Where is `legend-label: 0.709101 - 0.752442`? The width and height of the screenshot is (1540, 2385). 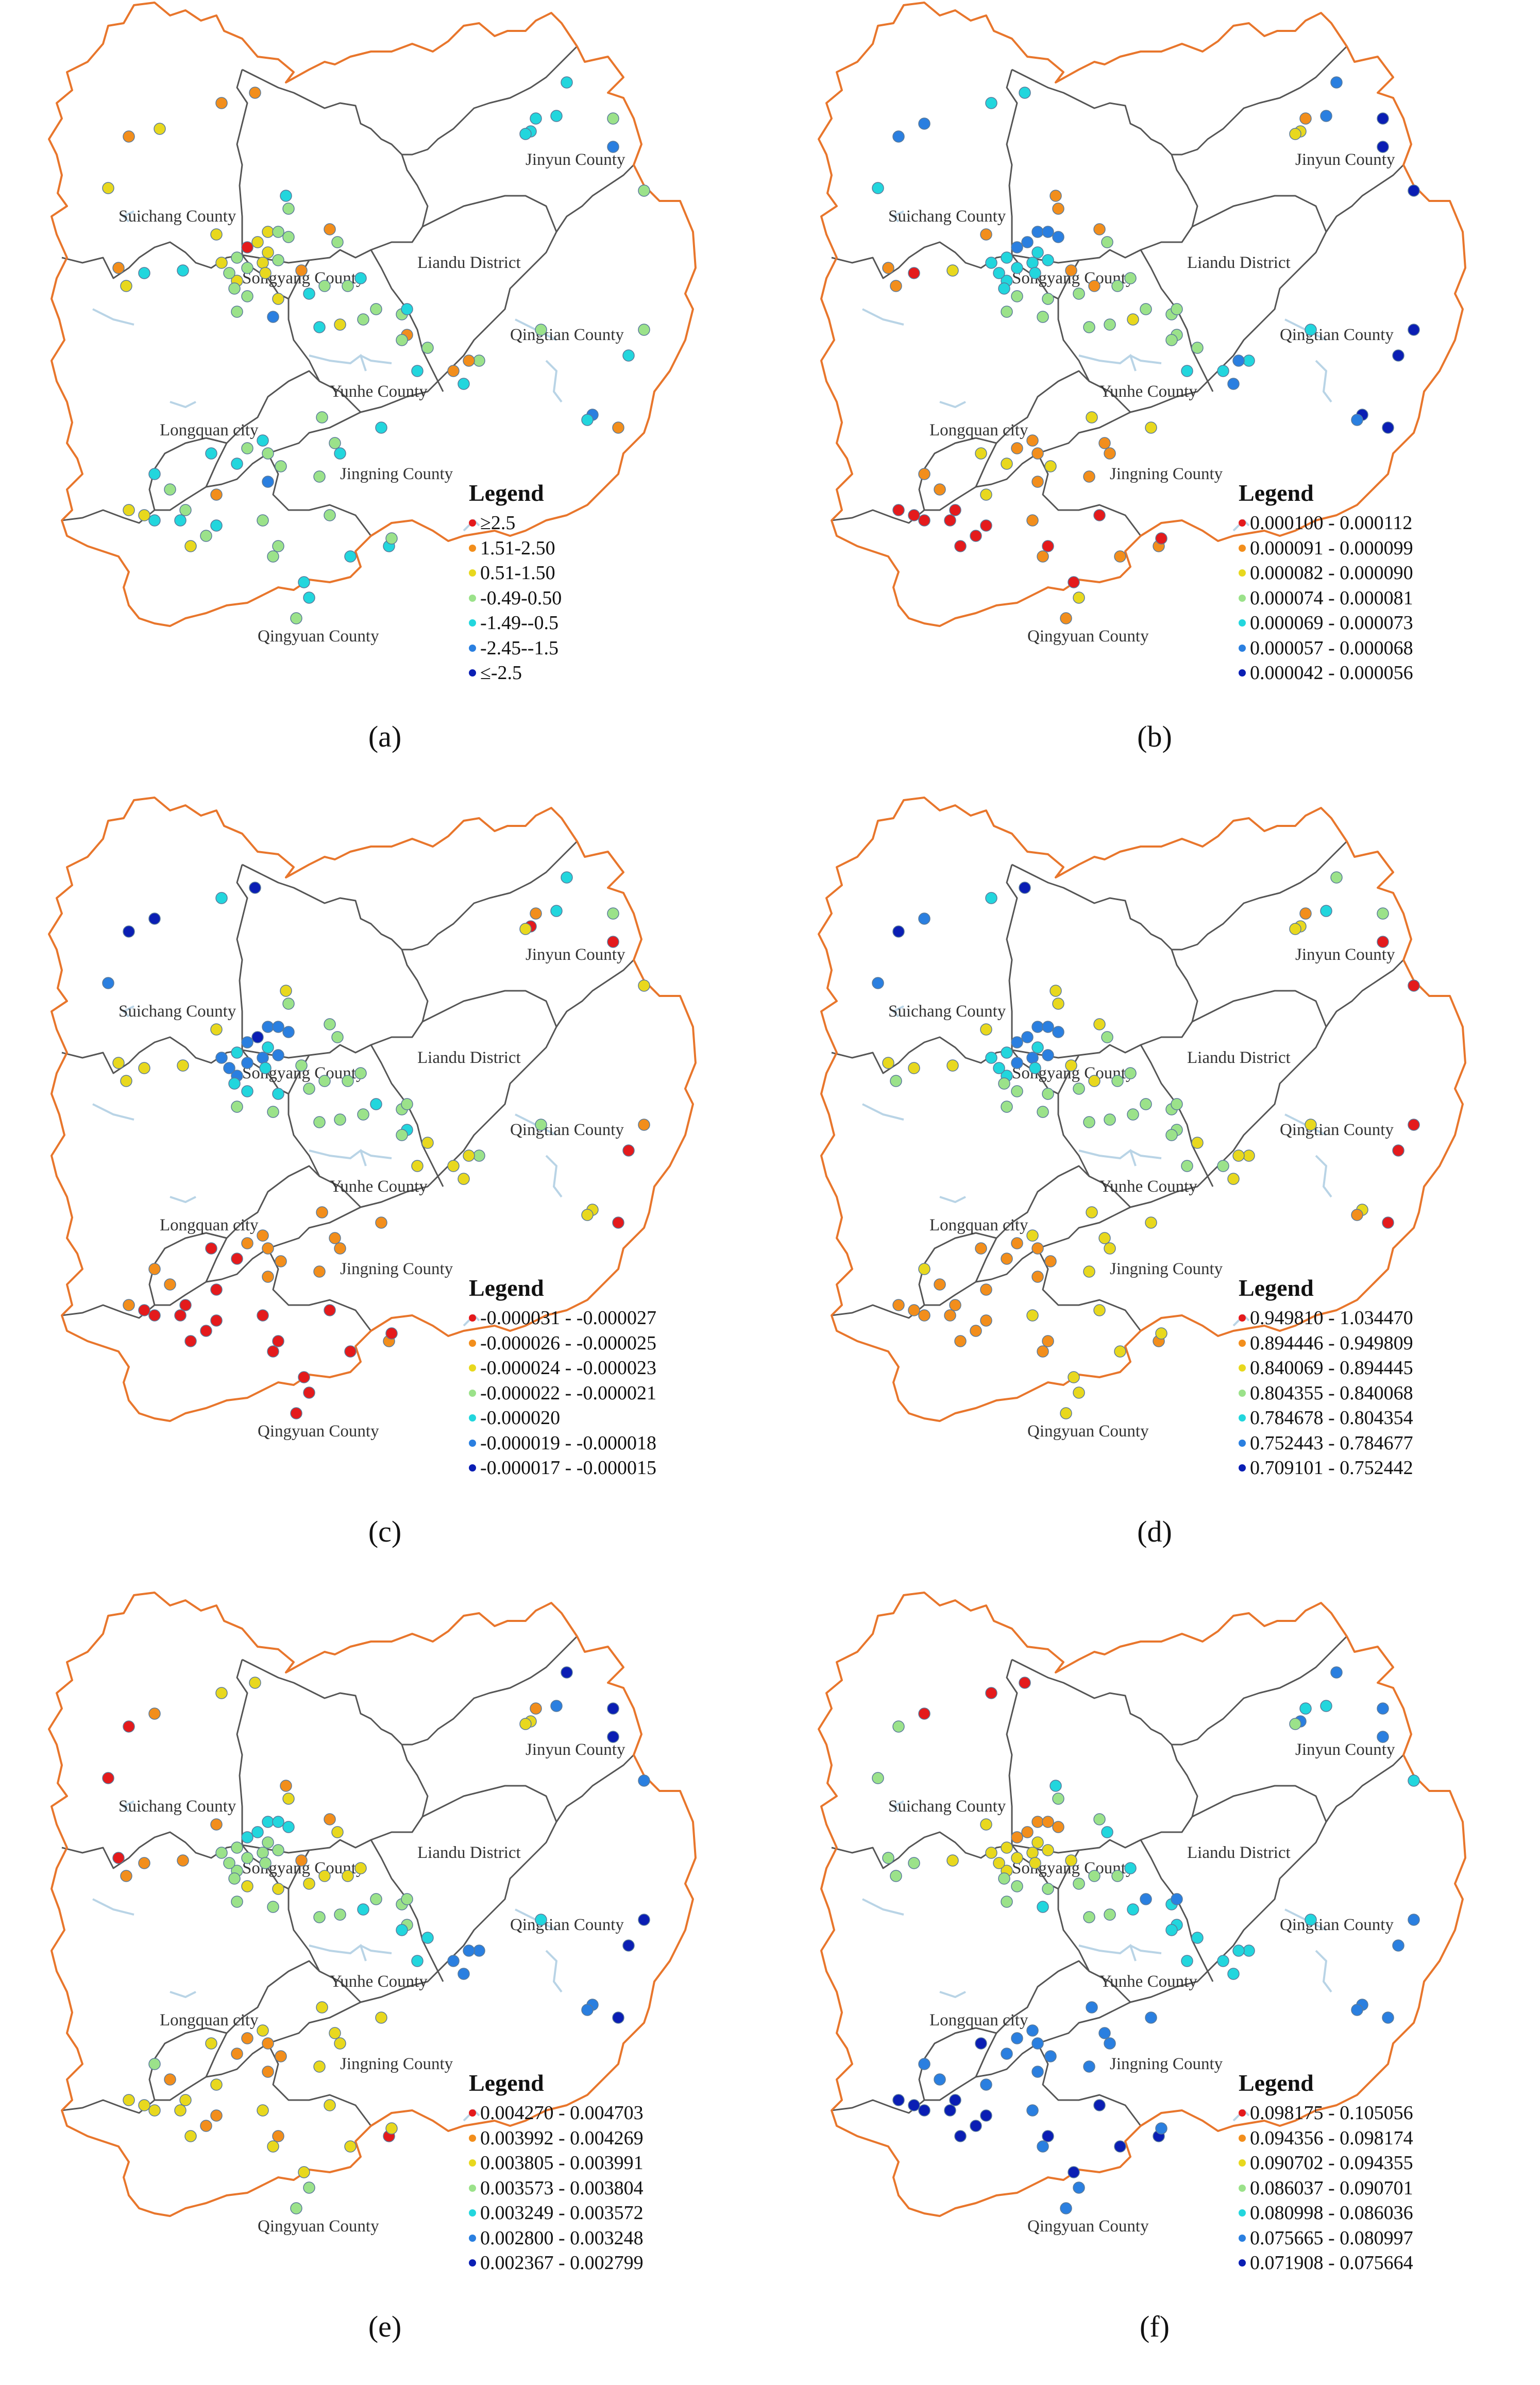
legend-label: 0.709101 - 0.752442 is located at coordinates (1331, 1468).